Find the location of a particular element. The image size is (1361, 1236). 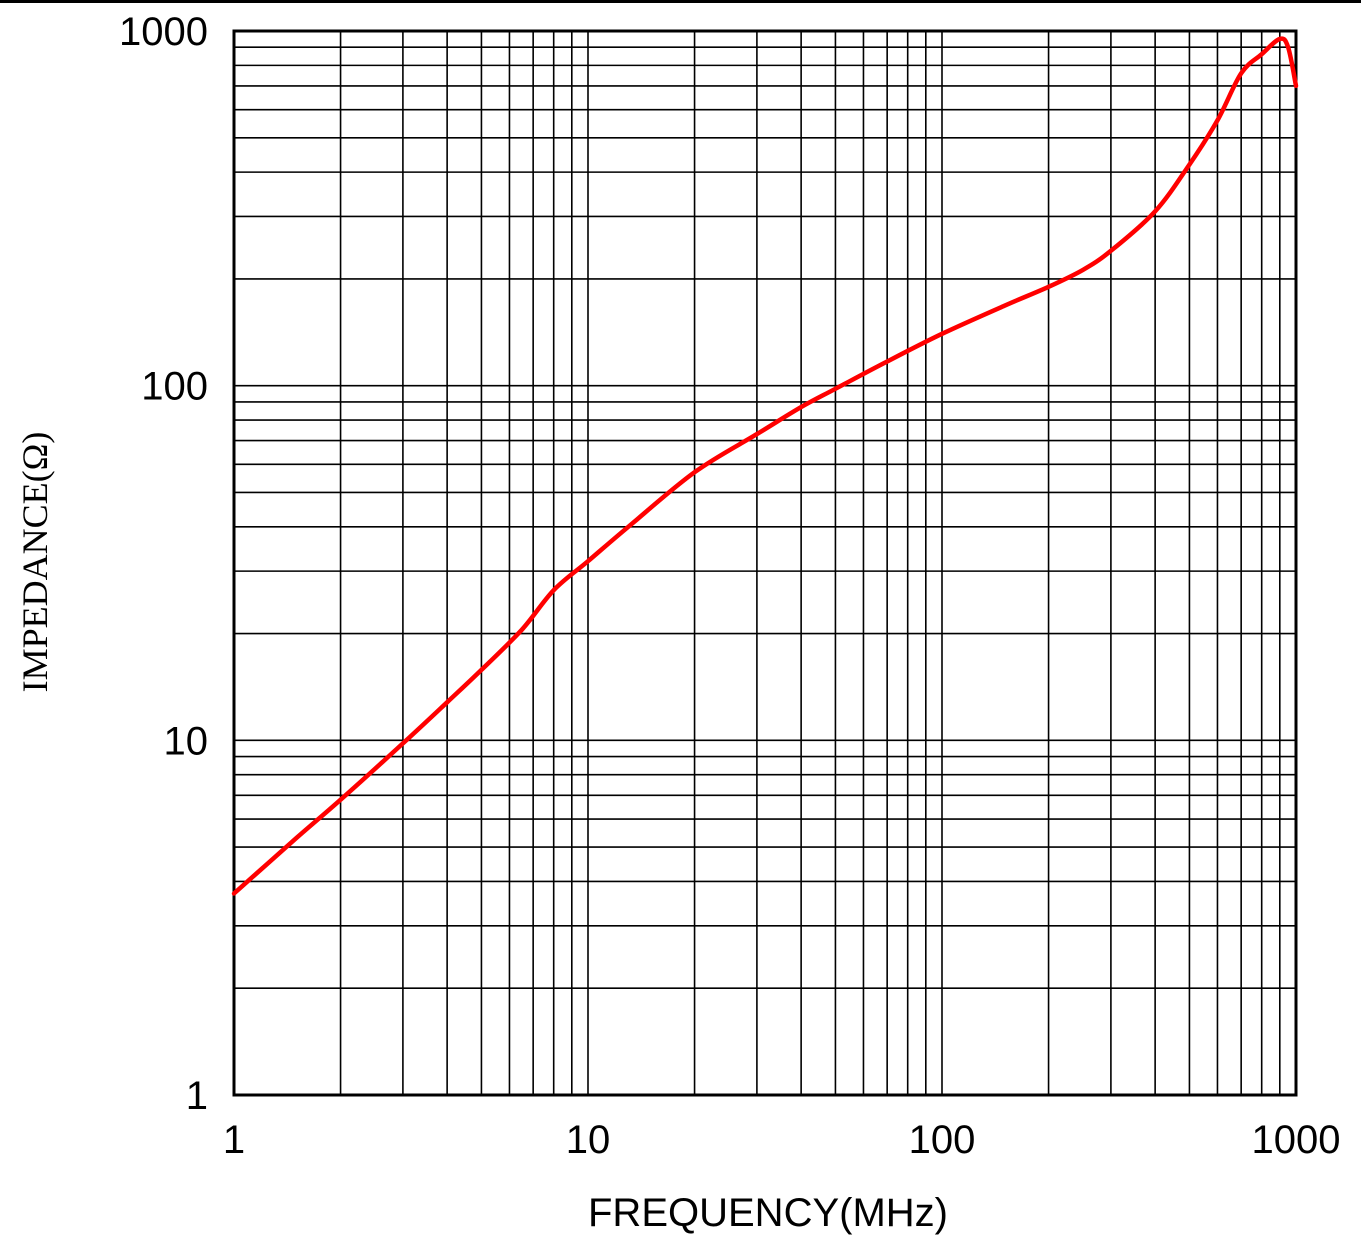

y-tick-label: 10 is located at coordinates (186, 741).